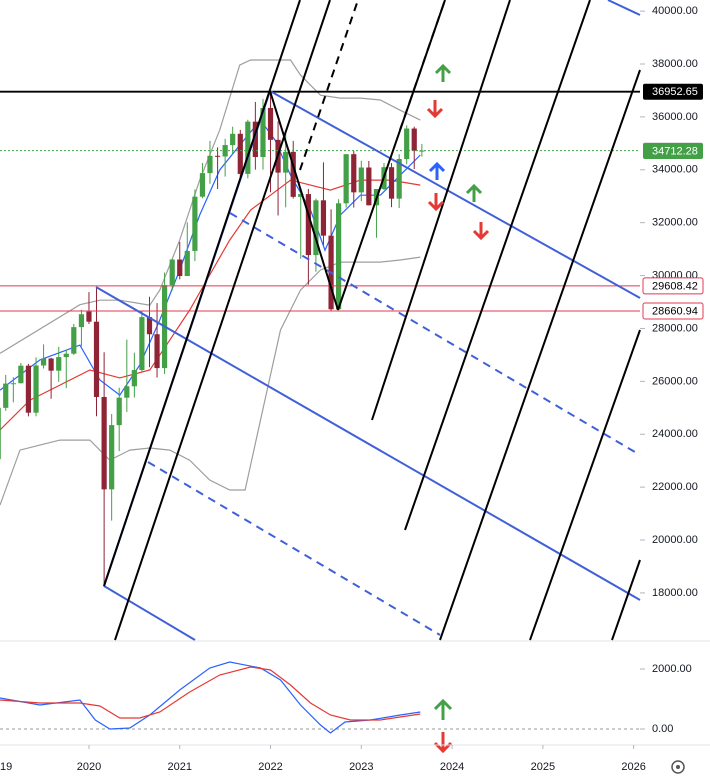 The width and height of the screenshot is (710, 783). What do you see at coordinates (675, 328) in the screenshot?
I see `y-tick-label: 28000.00` at bounding box center [675, 328].